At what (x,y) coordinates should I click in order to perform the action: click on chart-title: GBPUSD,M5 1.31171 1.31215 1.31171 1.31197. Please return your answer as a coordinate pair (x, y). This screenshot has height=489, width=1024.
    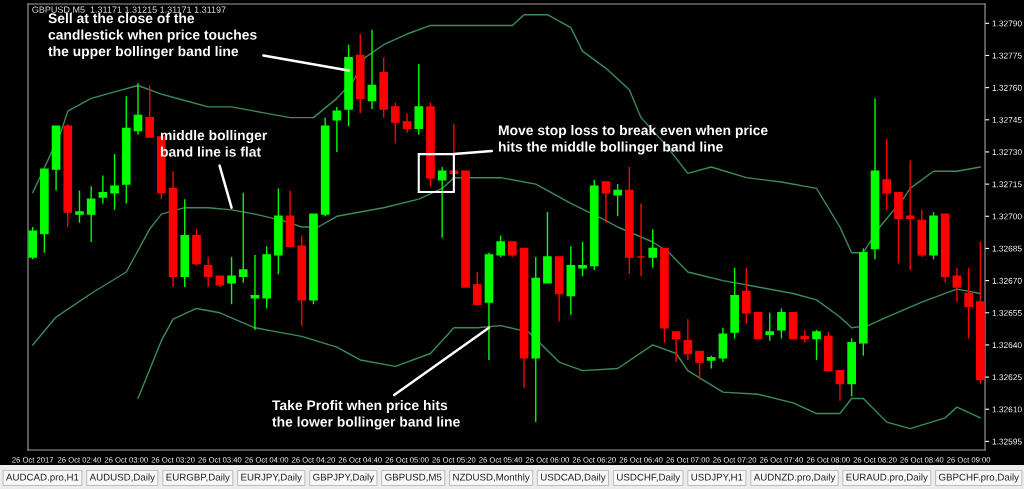
    Looking at the image, I should click on (129, 10).